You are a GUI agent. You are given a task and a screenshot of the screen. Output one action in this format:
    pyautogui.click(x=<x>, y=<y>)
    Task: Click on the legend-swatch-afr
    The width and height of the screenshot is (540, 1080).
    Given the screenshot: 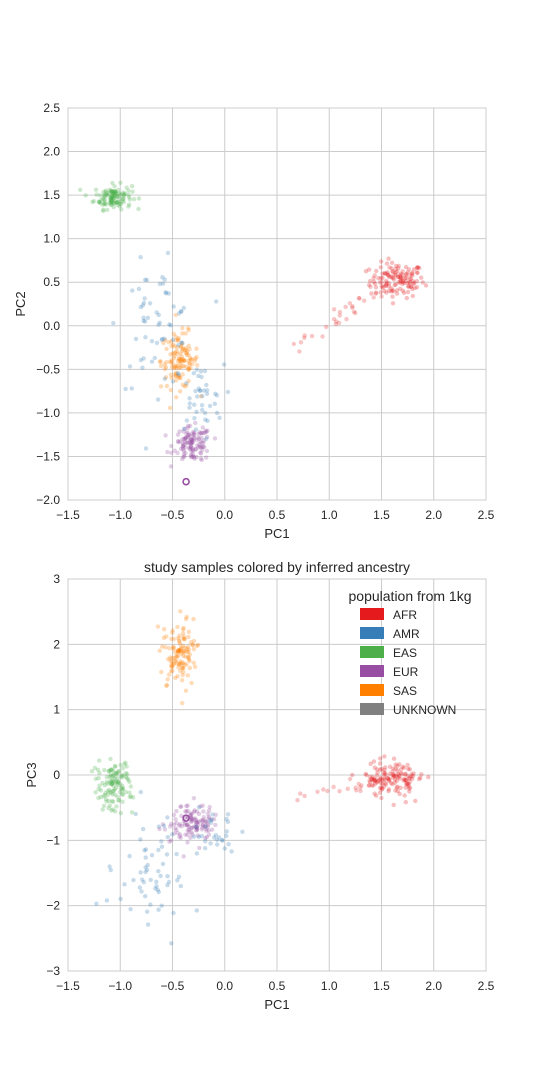 What is the action you would take?
    pyautogui.click(x=372, y=614)
    